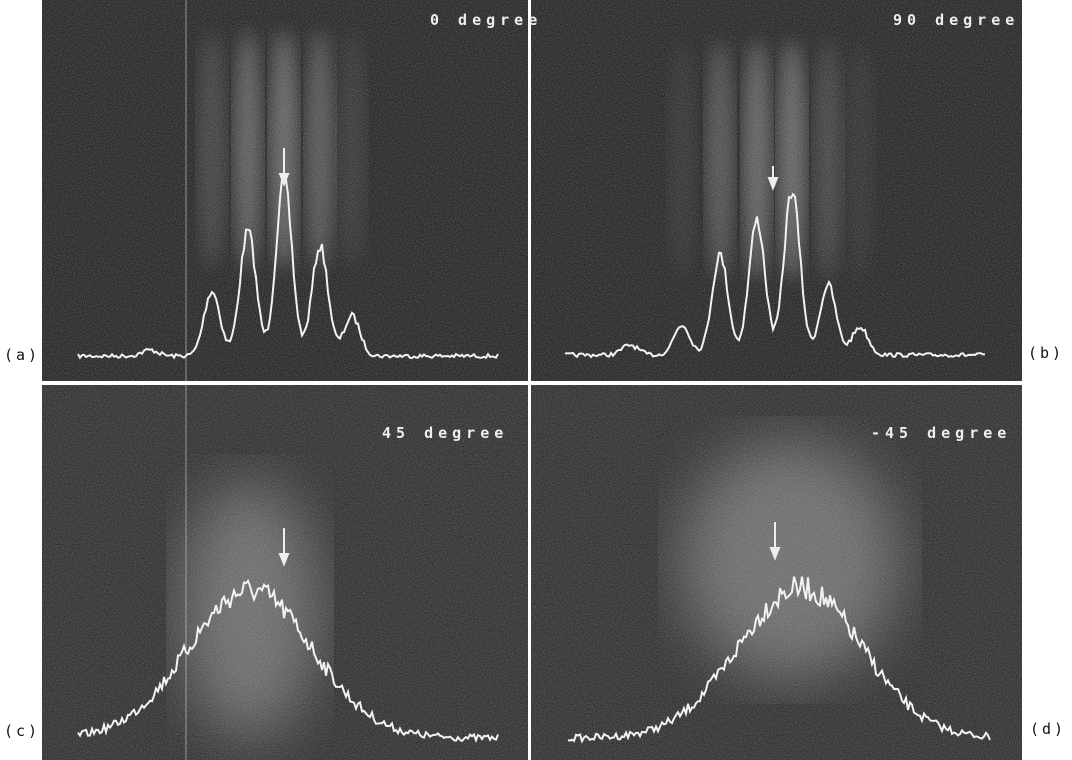 The image size is (1072, 760). Describe the element at coordinates (956, 20) in the screenshot. I see `panel-title: 90 degree` at that location.